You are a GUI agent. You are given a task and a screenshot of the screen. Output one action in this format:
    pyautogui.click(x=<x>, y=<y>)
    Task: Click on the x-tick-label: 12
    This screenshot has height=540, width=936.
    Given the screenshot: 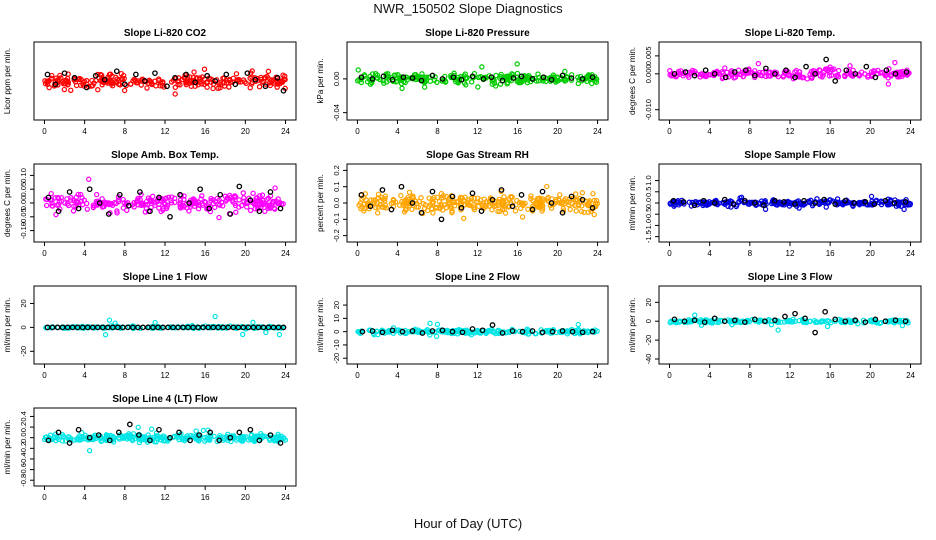 What is the action you would take?
    pyautogui.click(x=790, y=131)
    